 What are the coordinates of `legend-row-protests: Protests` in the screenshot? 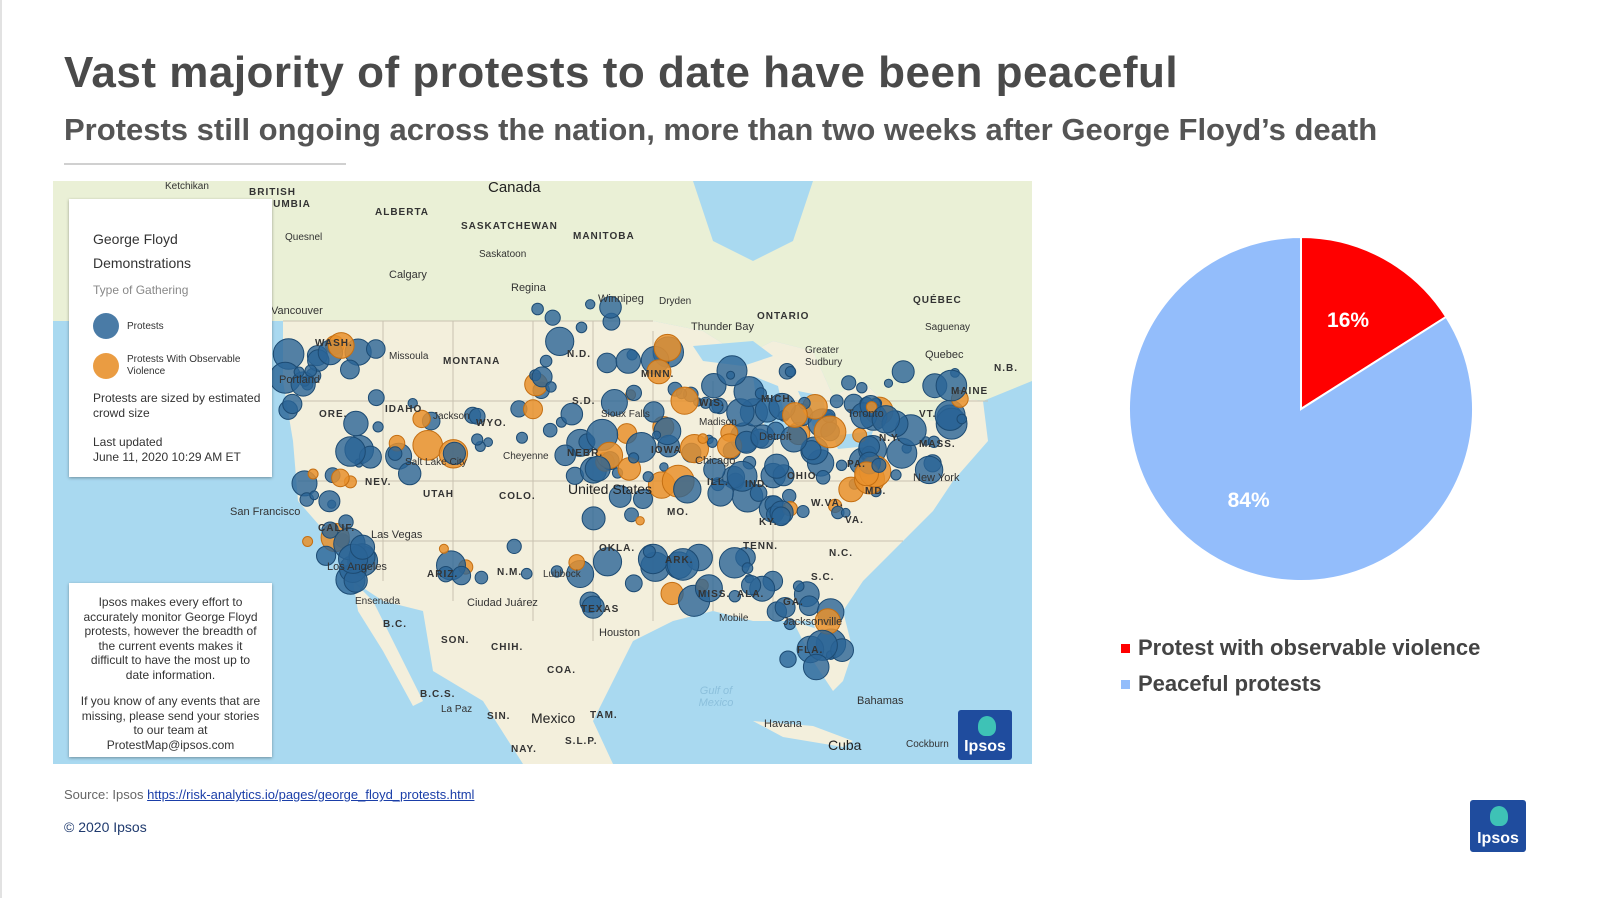 It's located at (128, 326).